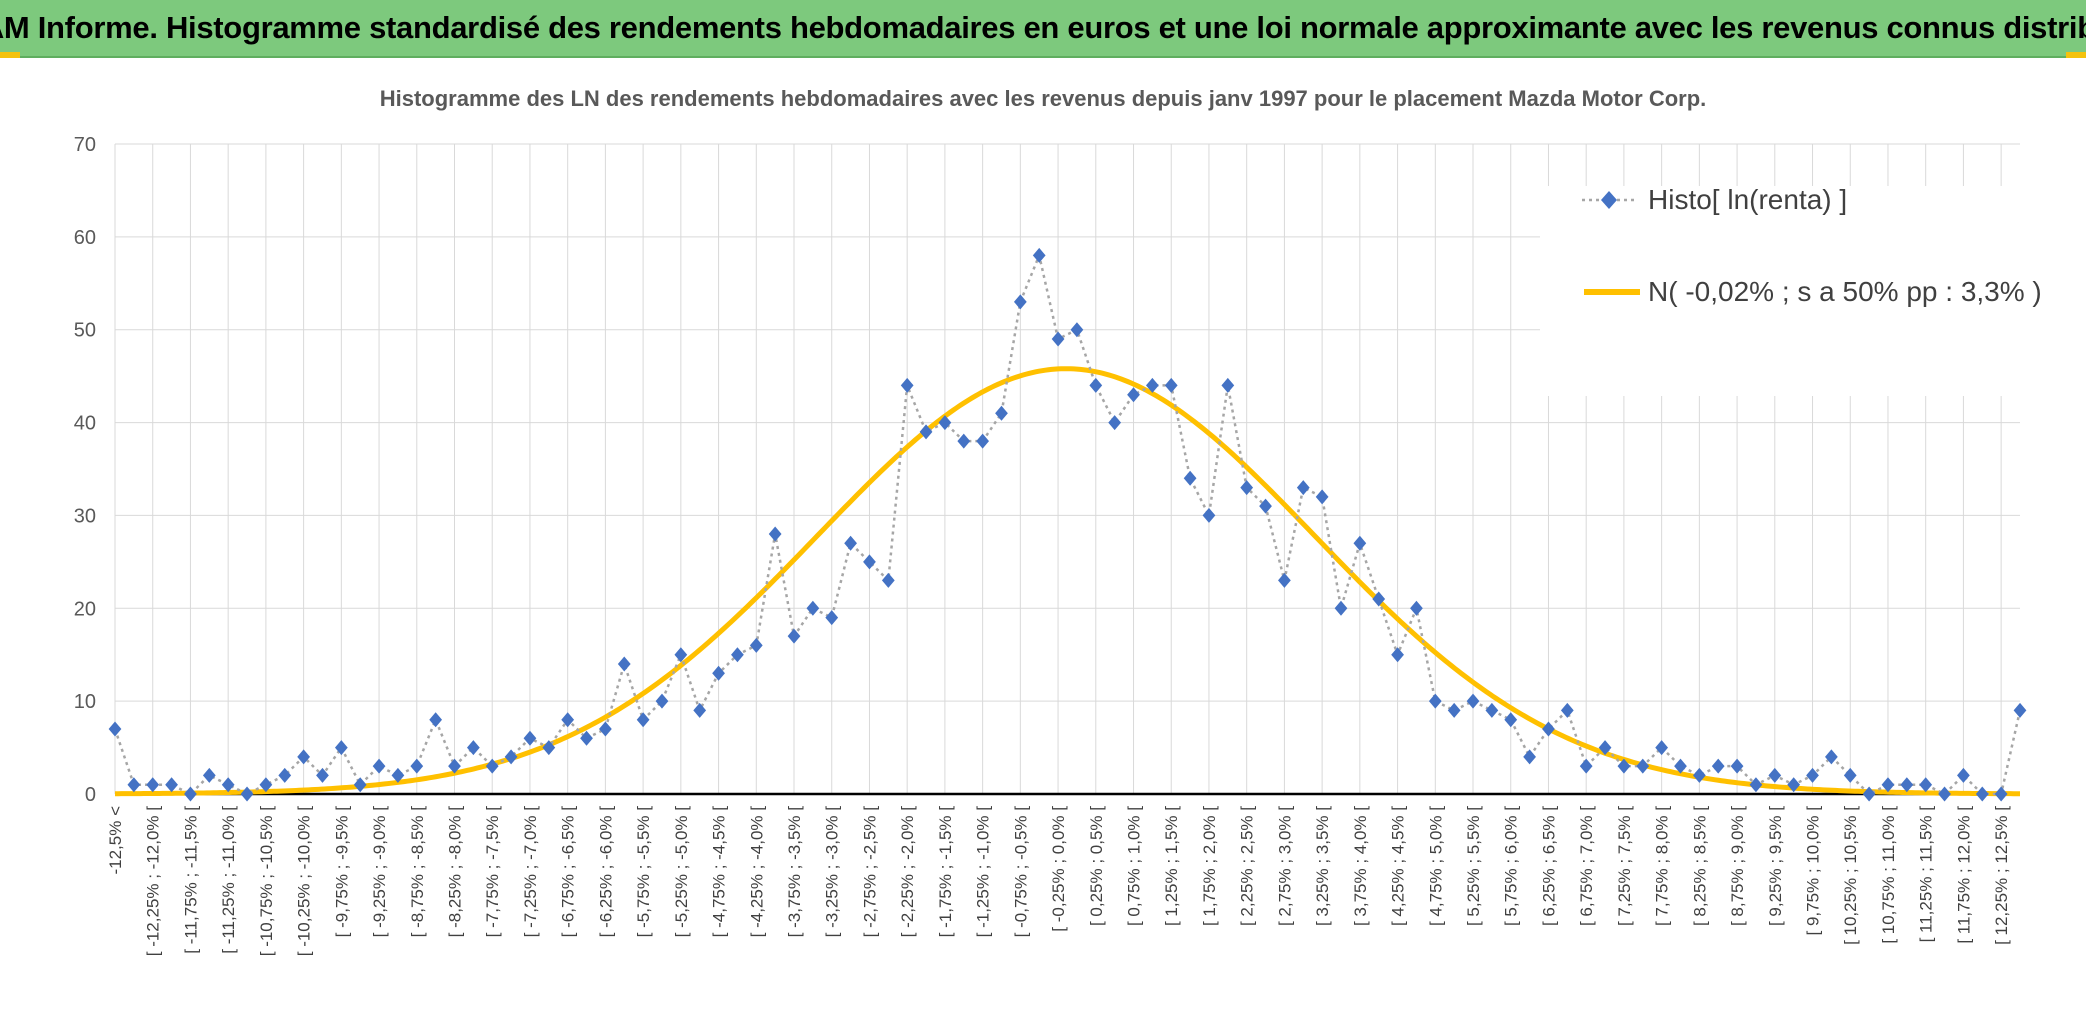 The width and height of the screenshot is (2086, 1033). What do you see at coordinates (153, 881) in the screenshot?
I see `x-tick-label: [ -12,25% ; -12,0% [` at bounding box center [153, 881].